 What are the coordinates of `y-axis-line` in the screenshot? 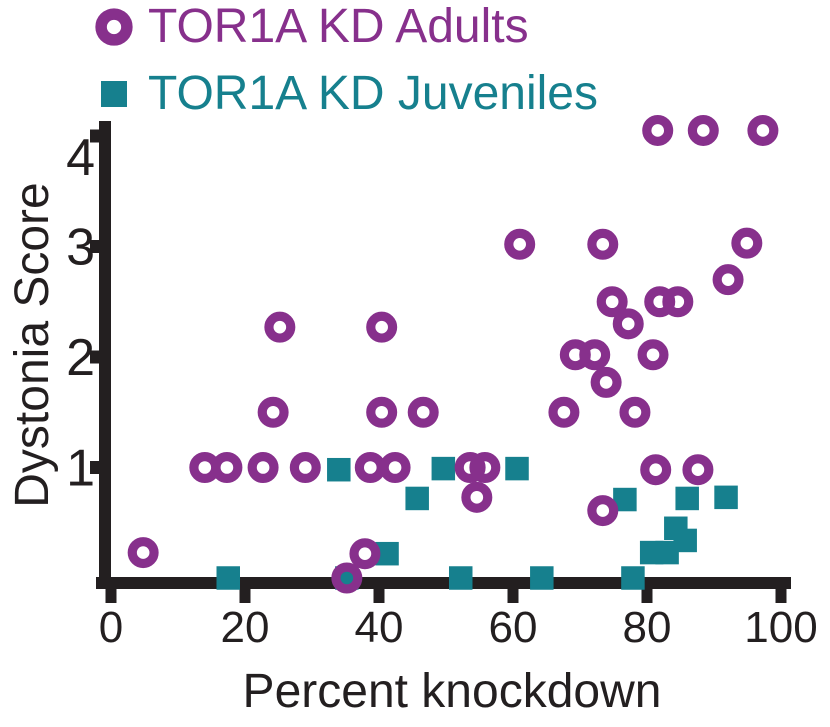 It's located at (105, 355).